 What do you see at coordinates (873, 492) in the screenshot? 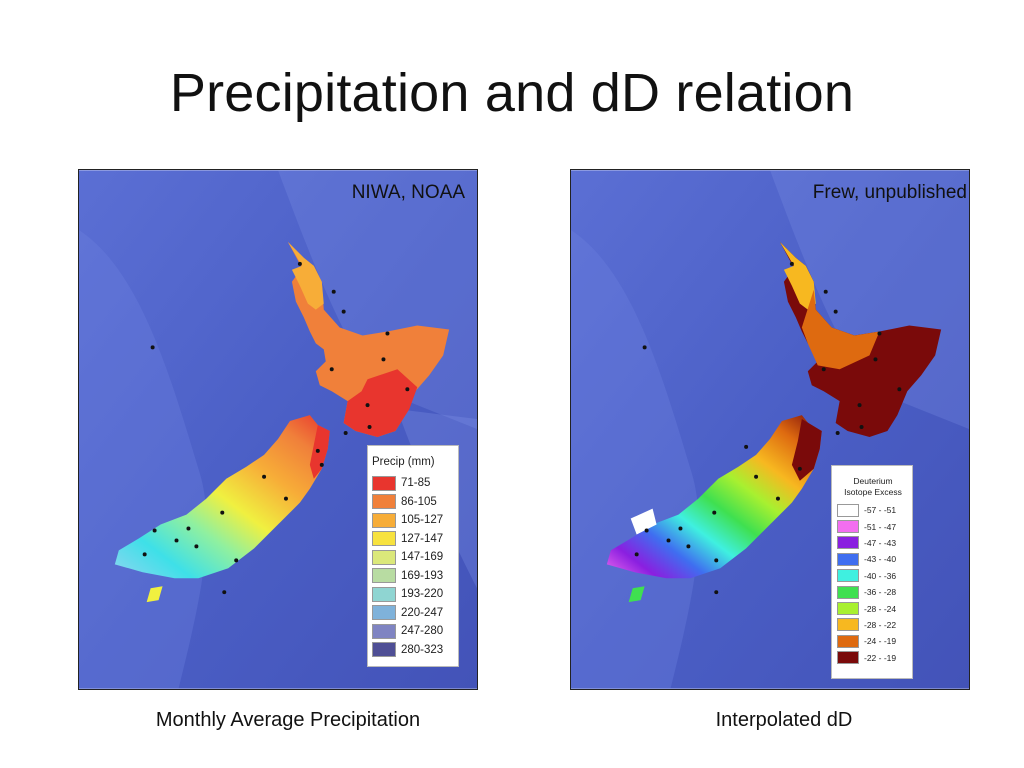
I see `legend-title-line-2: Isotope Excess` at bounding box center [873, 492].